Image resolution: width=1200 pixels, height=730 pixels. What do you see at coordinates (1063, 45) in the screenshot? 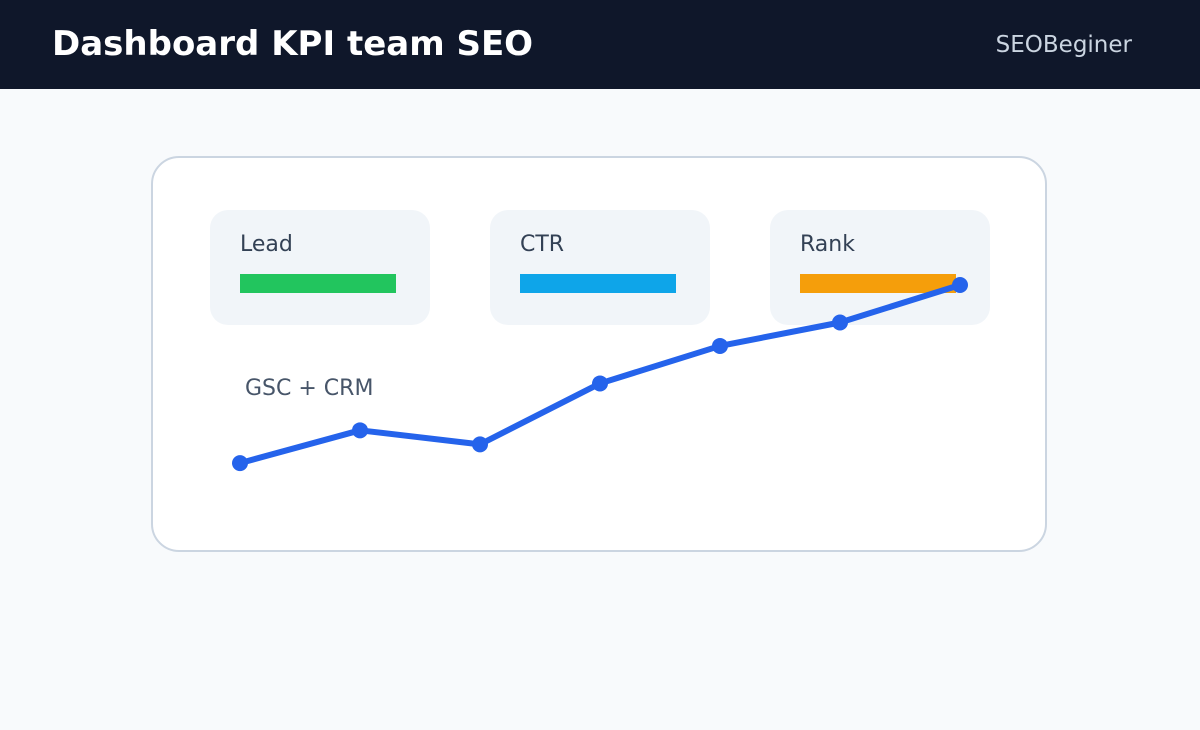
I see `brand-name: SEOBeginer` at bounding box center [1063, 45].